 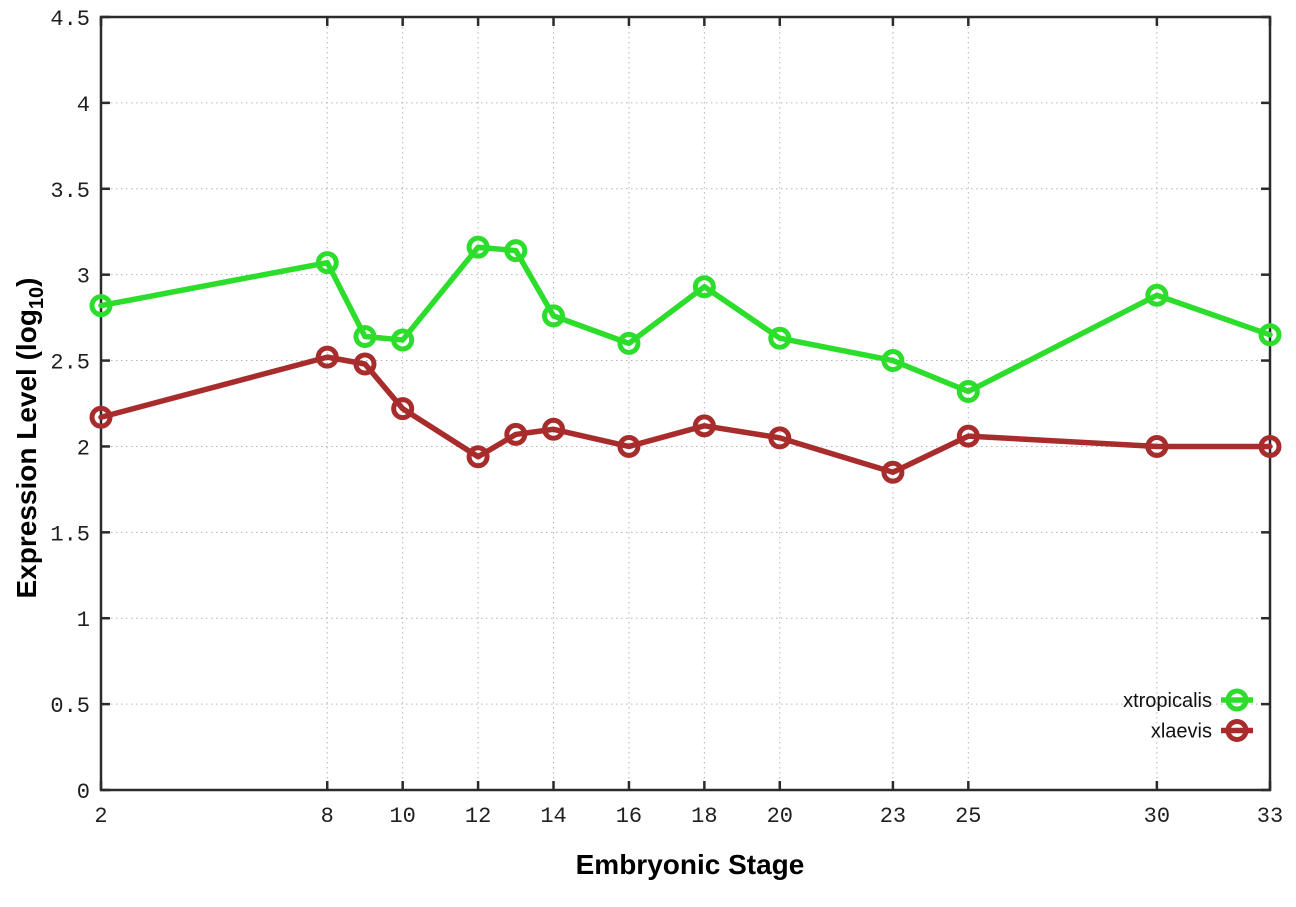 I want to click on x-tick-label: 20, so click(x=780, y=816).